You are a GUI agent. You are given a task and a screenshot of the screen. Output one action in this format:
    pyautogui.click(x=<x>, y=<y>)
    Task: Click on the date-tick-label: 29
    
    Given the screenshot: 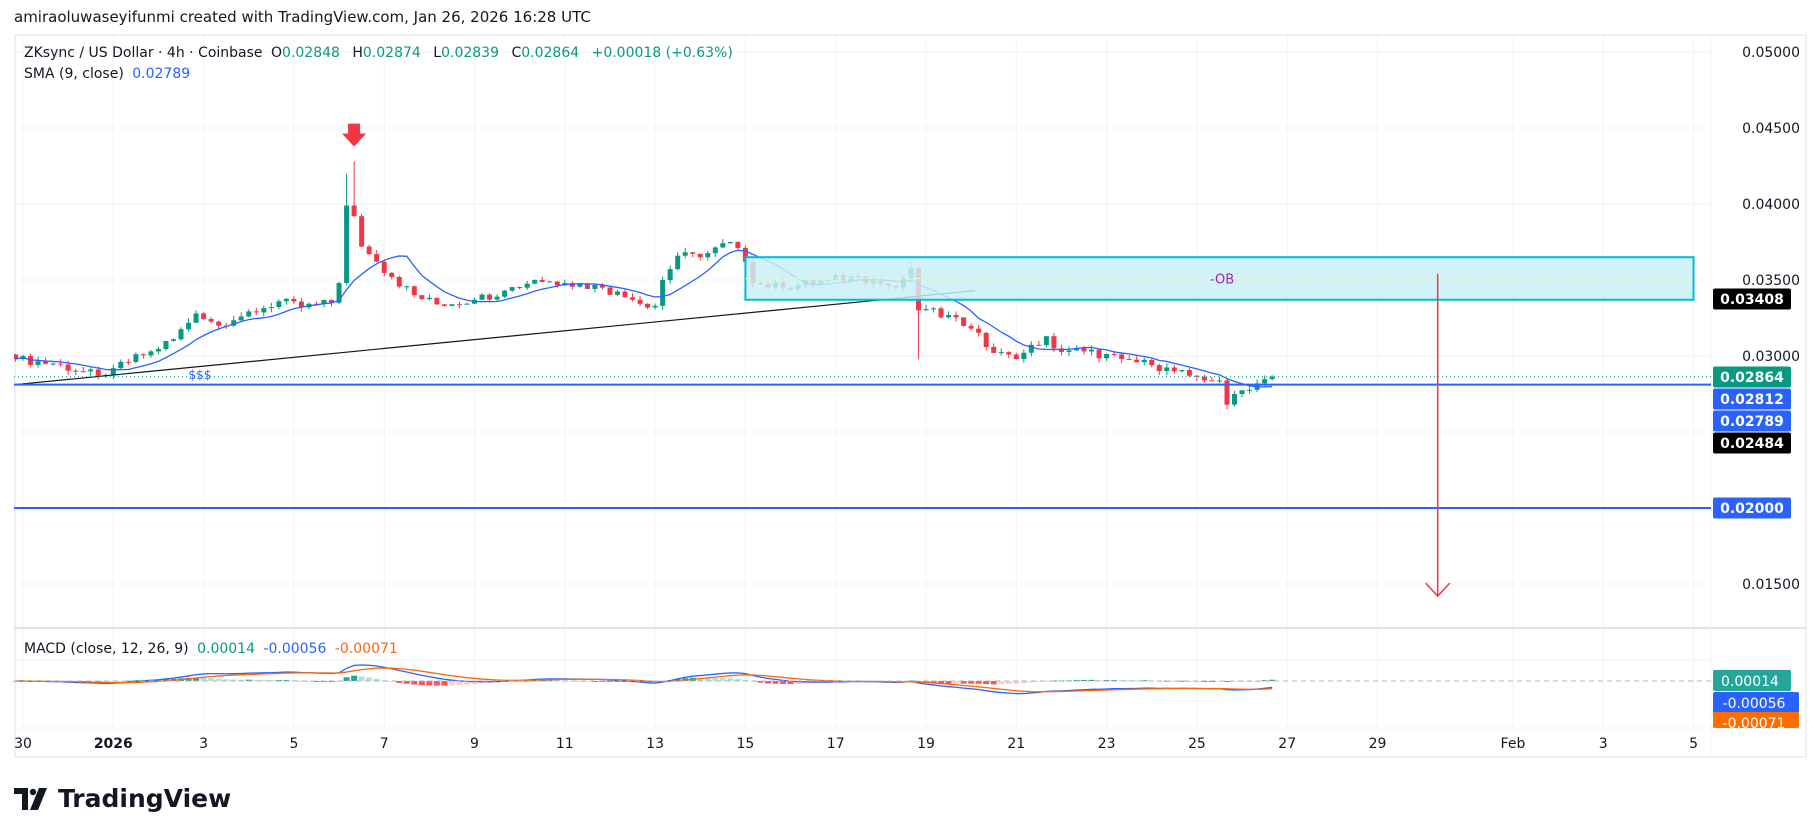 What is the action you would take?
    pyautogui.click(x=1378, y=744)
    